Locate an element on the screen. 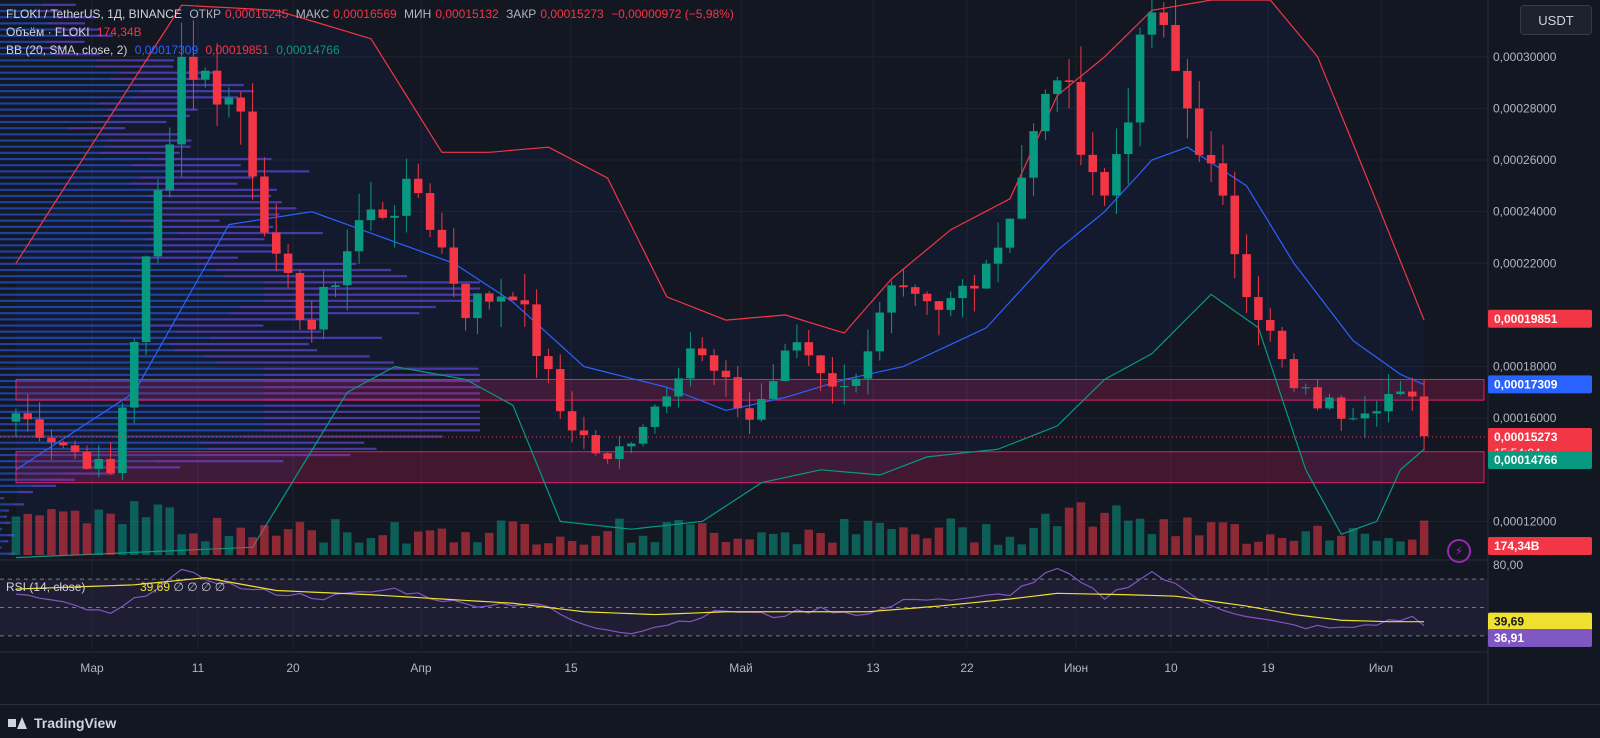  badge-rsi-sma: 39,69 is located at coordinates (1509, 622).